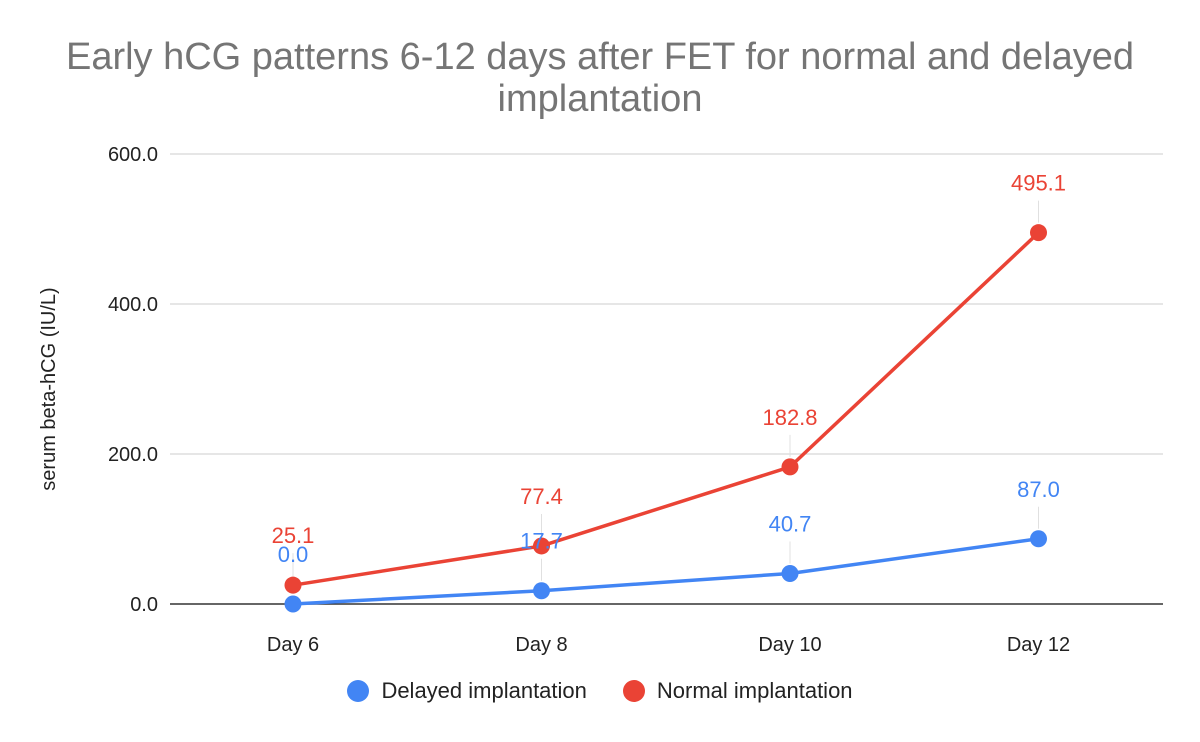  What do you see at coordinates (1038, 183) in the screenshot?
I see `data-label: 495.1` at bounding box center [1038, 183].